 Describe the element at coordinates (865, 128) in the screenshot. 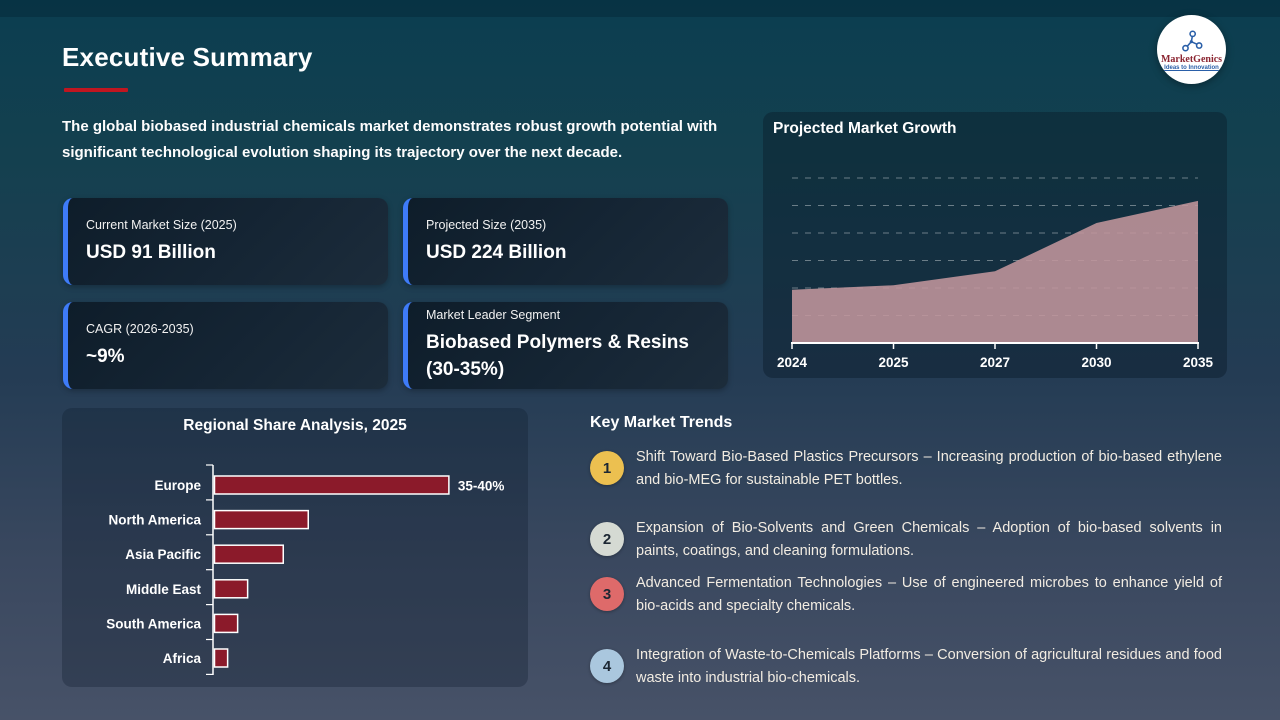

I see `growth-chart-title: Projected Market Growth` at that location.